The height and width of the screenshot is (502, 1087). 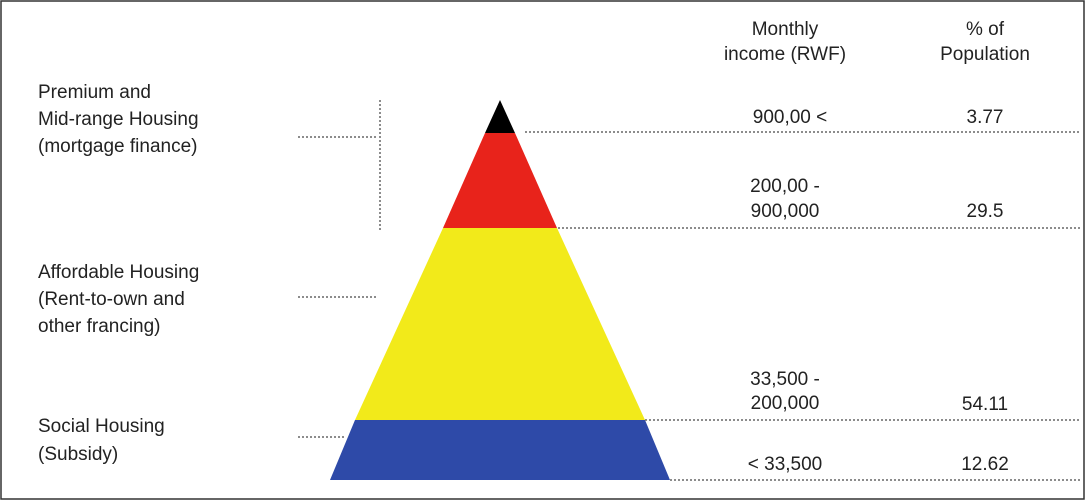 What do you see at coordinates (985, 117) in the screenshot?
I see `percent: 3.77` at bounding box center [985, 117].